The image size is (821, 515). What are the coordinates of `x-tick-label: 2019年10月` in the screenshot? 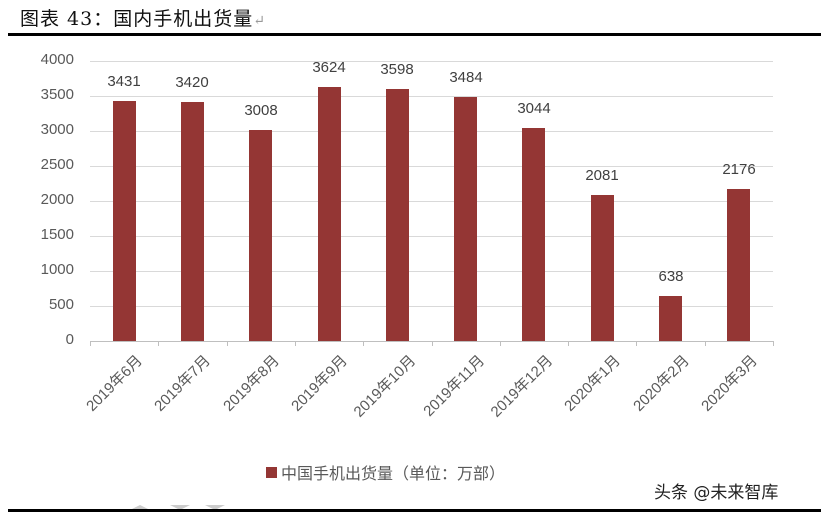 It's located at (385, 386).